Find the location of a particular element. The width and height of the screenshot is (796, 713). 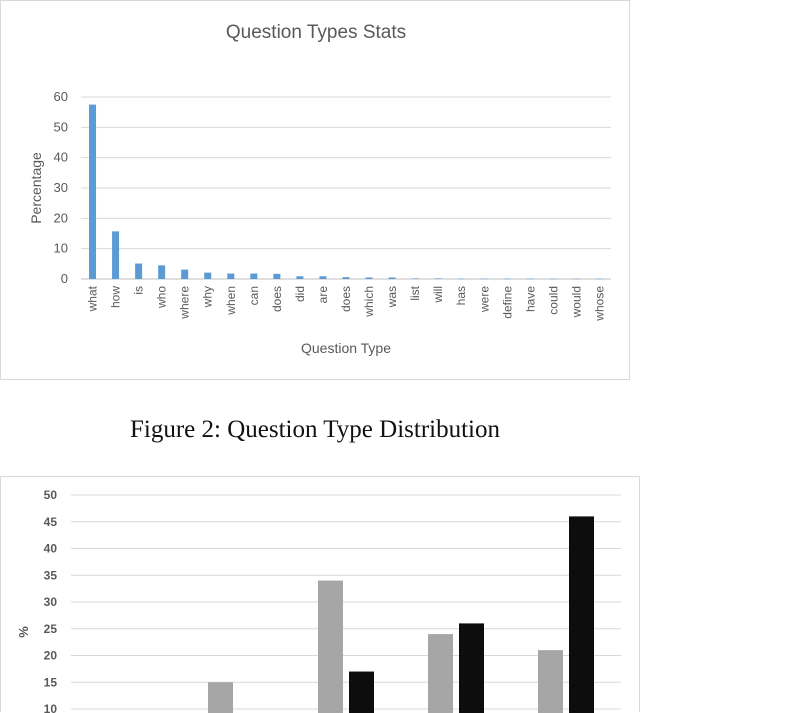

bar-whose is located at coordinates (599, 279).